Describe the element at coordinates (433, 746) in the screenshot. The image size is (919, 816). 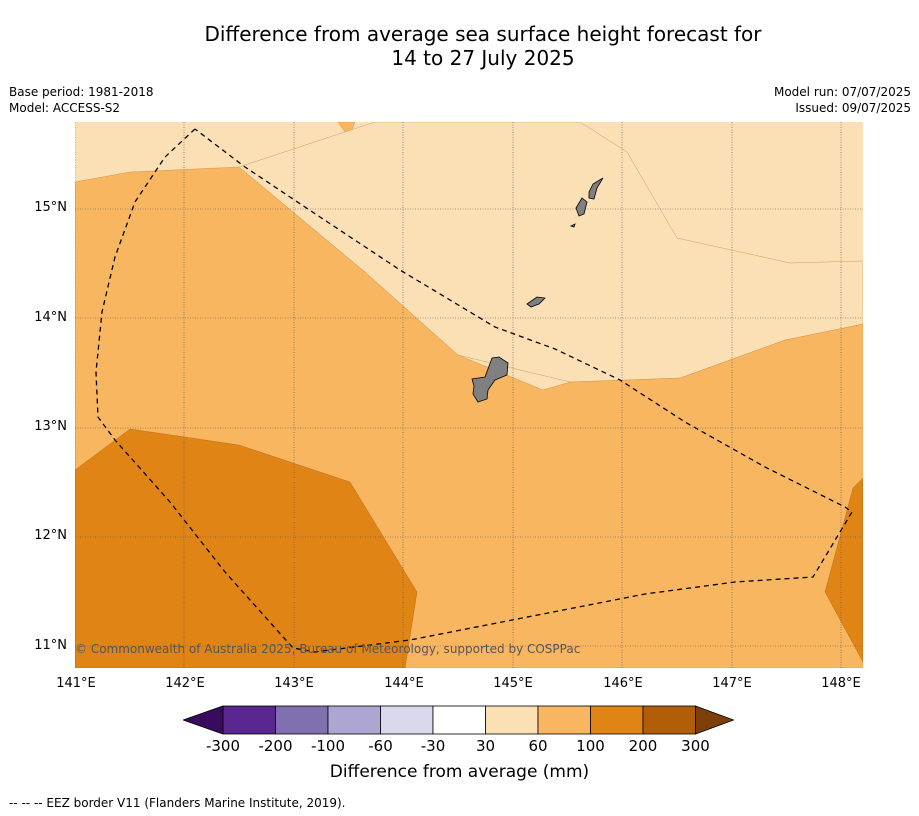
I see `colorbar-tick-label: -30` at that location.